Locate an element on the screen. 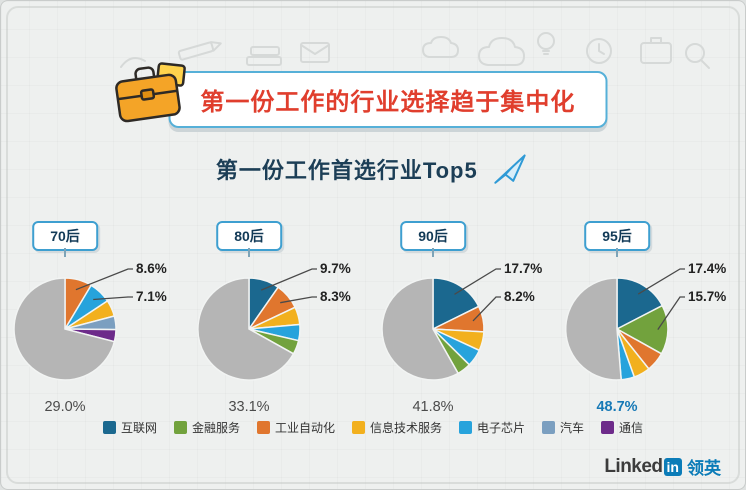  callout-value: 17.4% is located at coordinates (707, 268).